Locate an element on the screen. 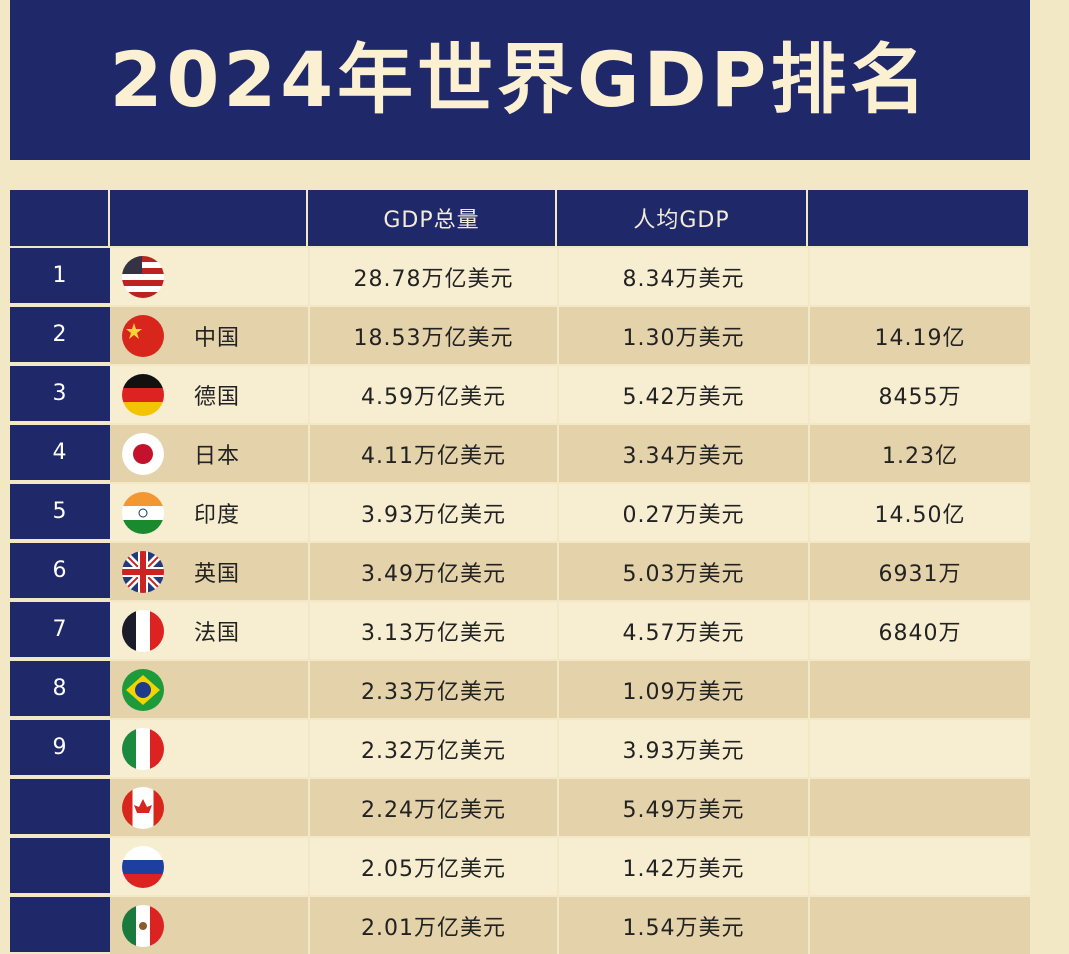  column-header: 人均GDP is located at coordinates (682, 218).